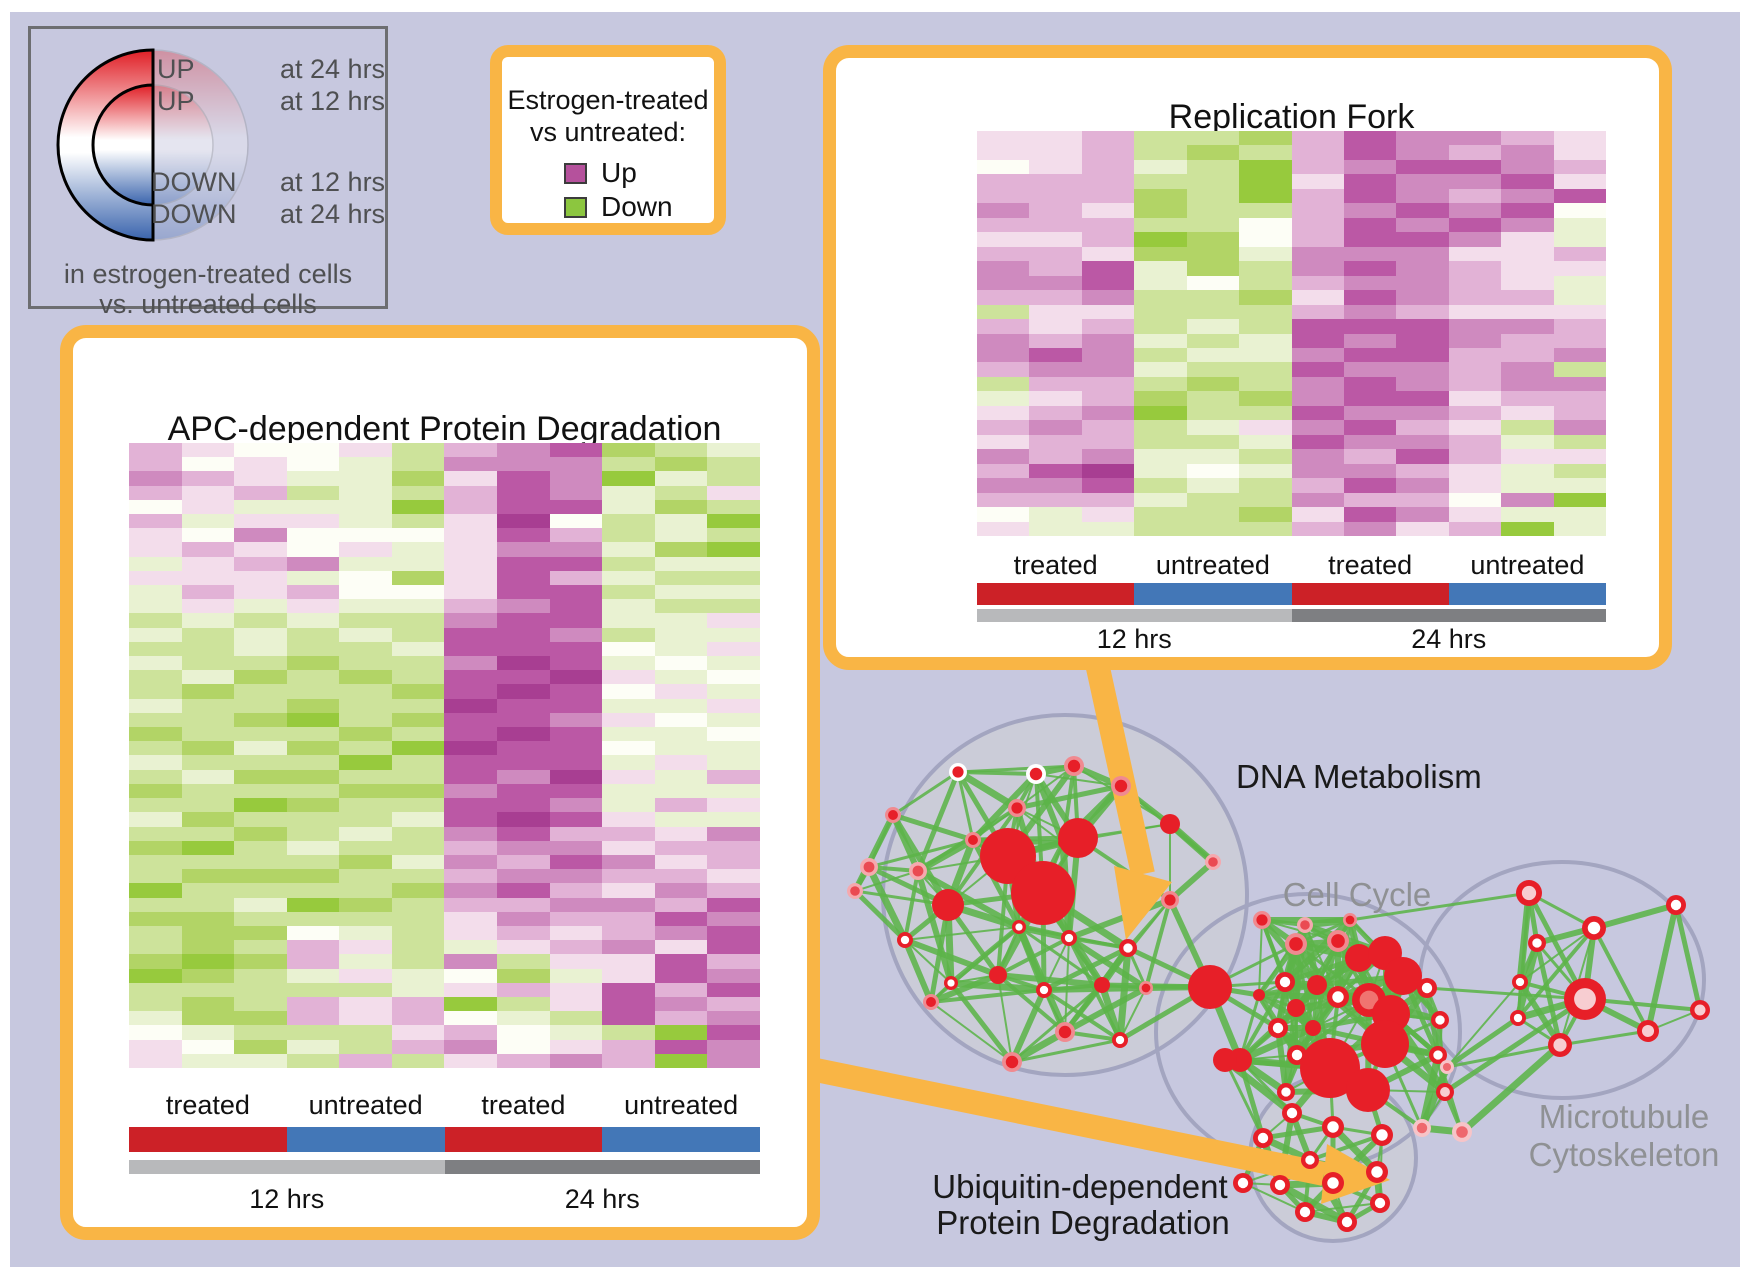 This screenshot has height=1279, width=1750. What do you see at coordinates (1449, 639) in the screenshot?
I see `time-label-24hrs: 24 hrs` at bounding box center [1449, 639].